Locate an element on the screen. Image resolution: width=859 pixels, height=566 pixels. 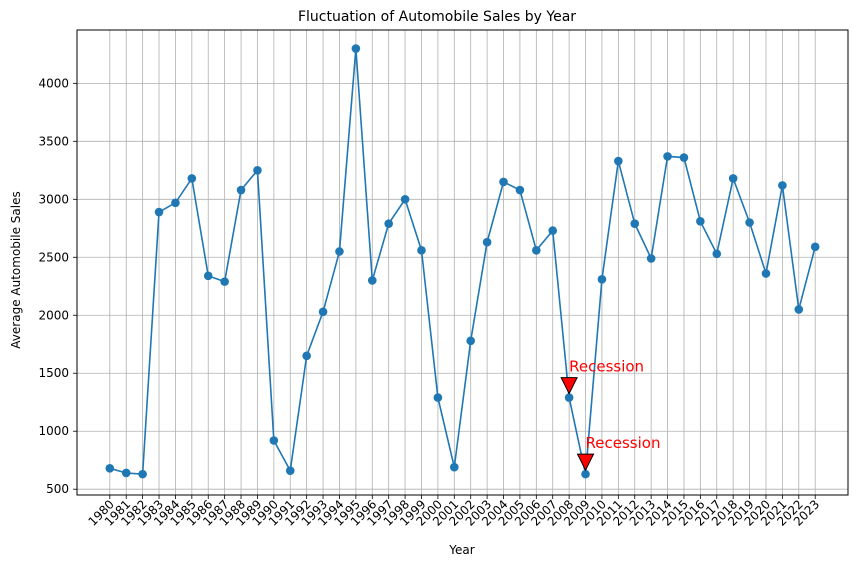
y-axis-title: Average Automobile Sales is located at coordinates (16, 269).